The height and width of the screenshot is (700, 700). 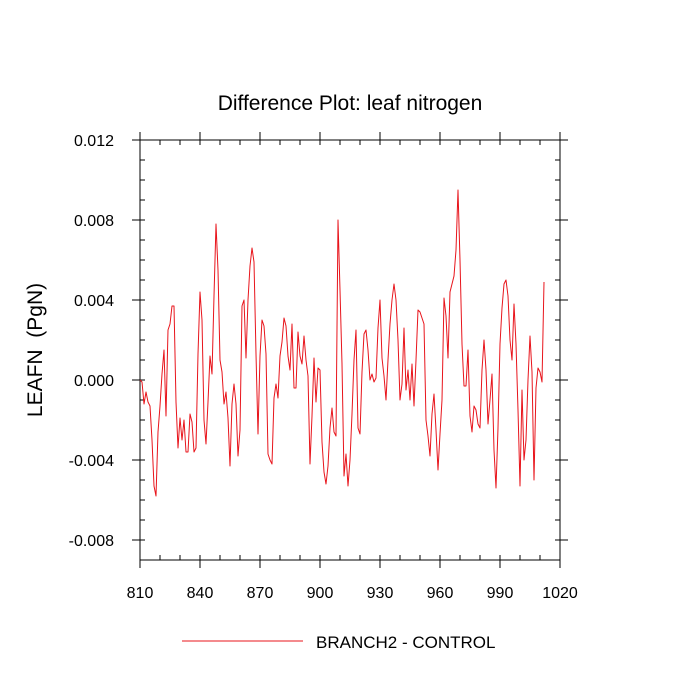 What do you see at coordinates (91, 461) in the screenshot?
I see `y-tick-label: -0.004` at bounding box center [91, 461].